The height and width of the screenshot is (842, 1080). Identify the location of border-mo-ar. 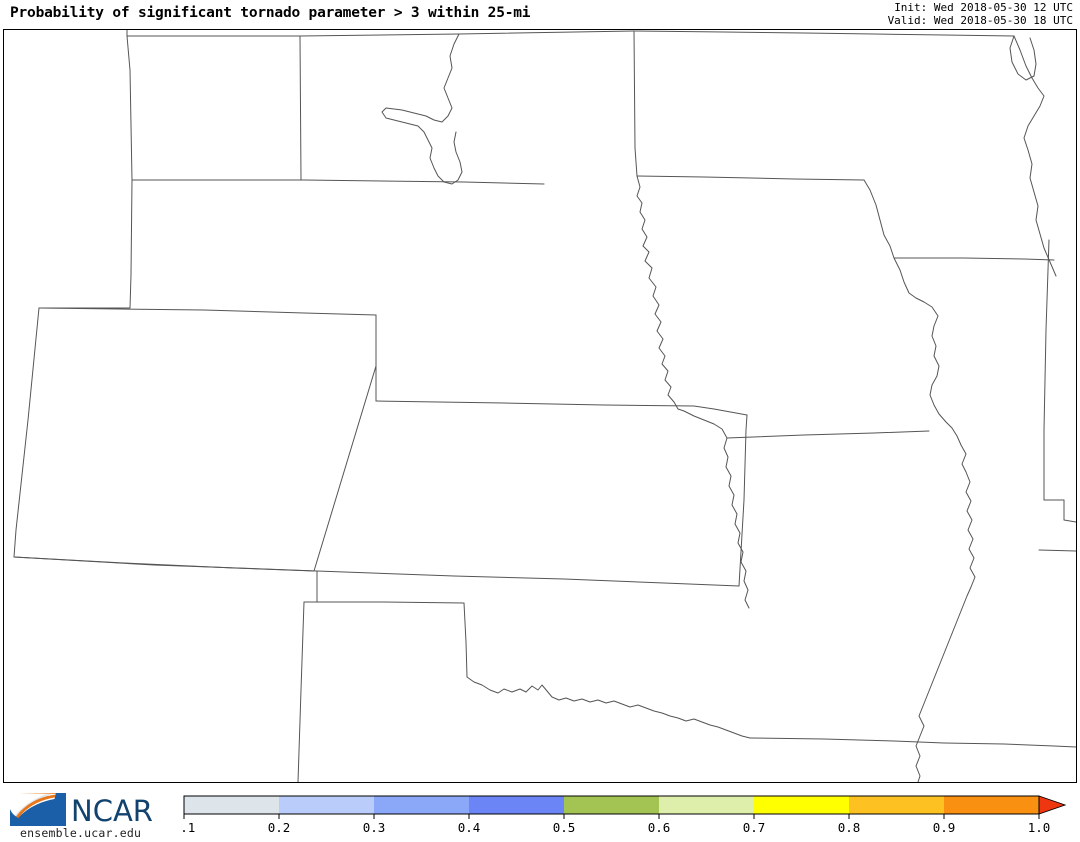
(847, 740).